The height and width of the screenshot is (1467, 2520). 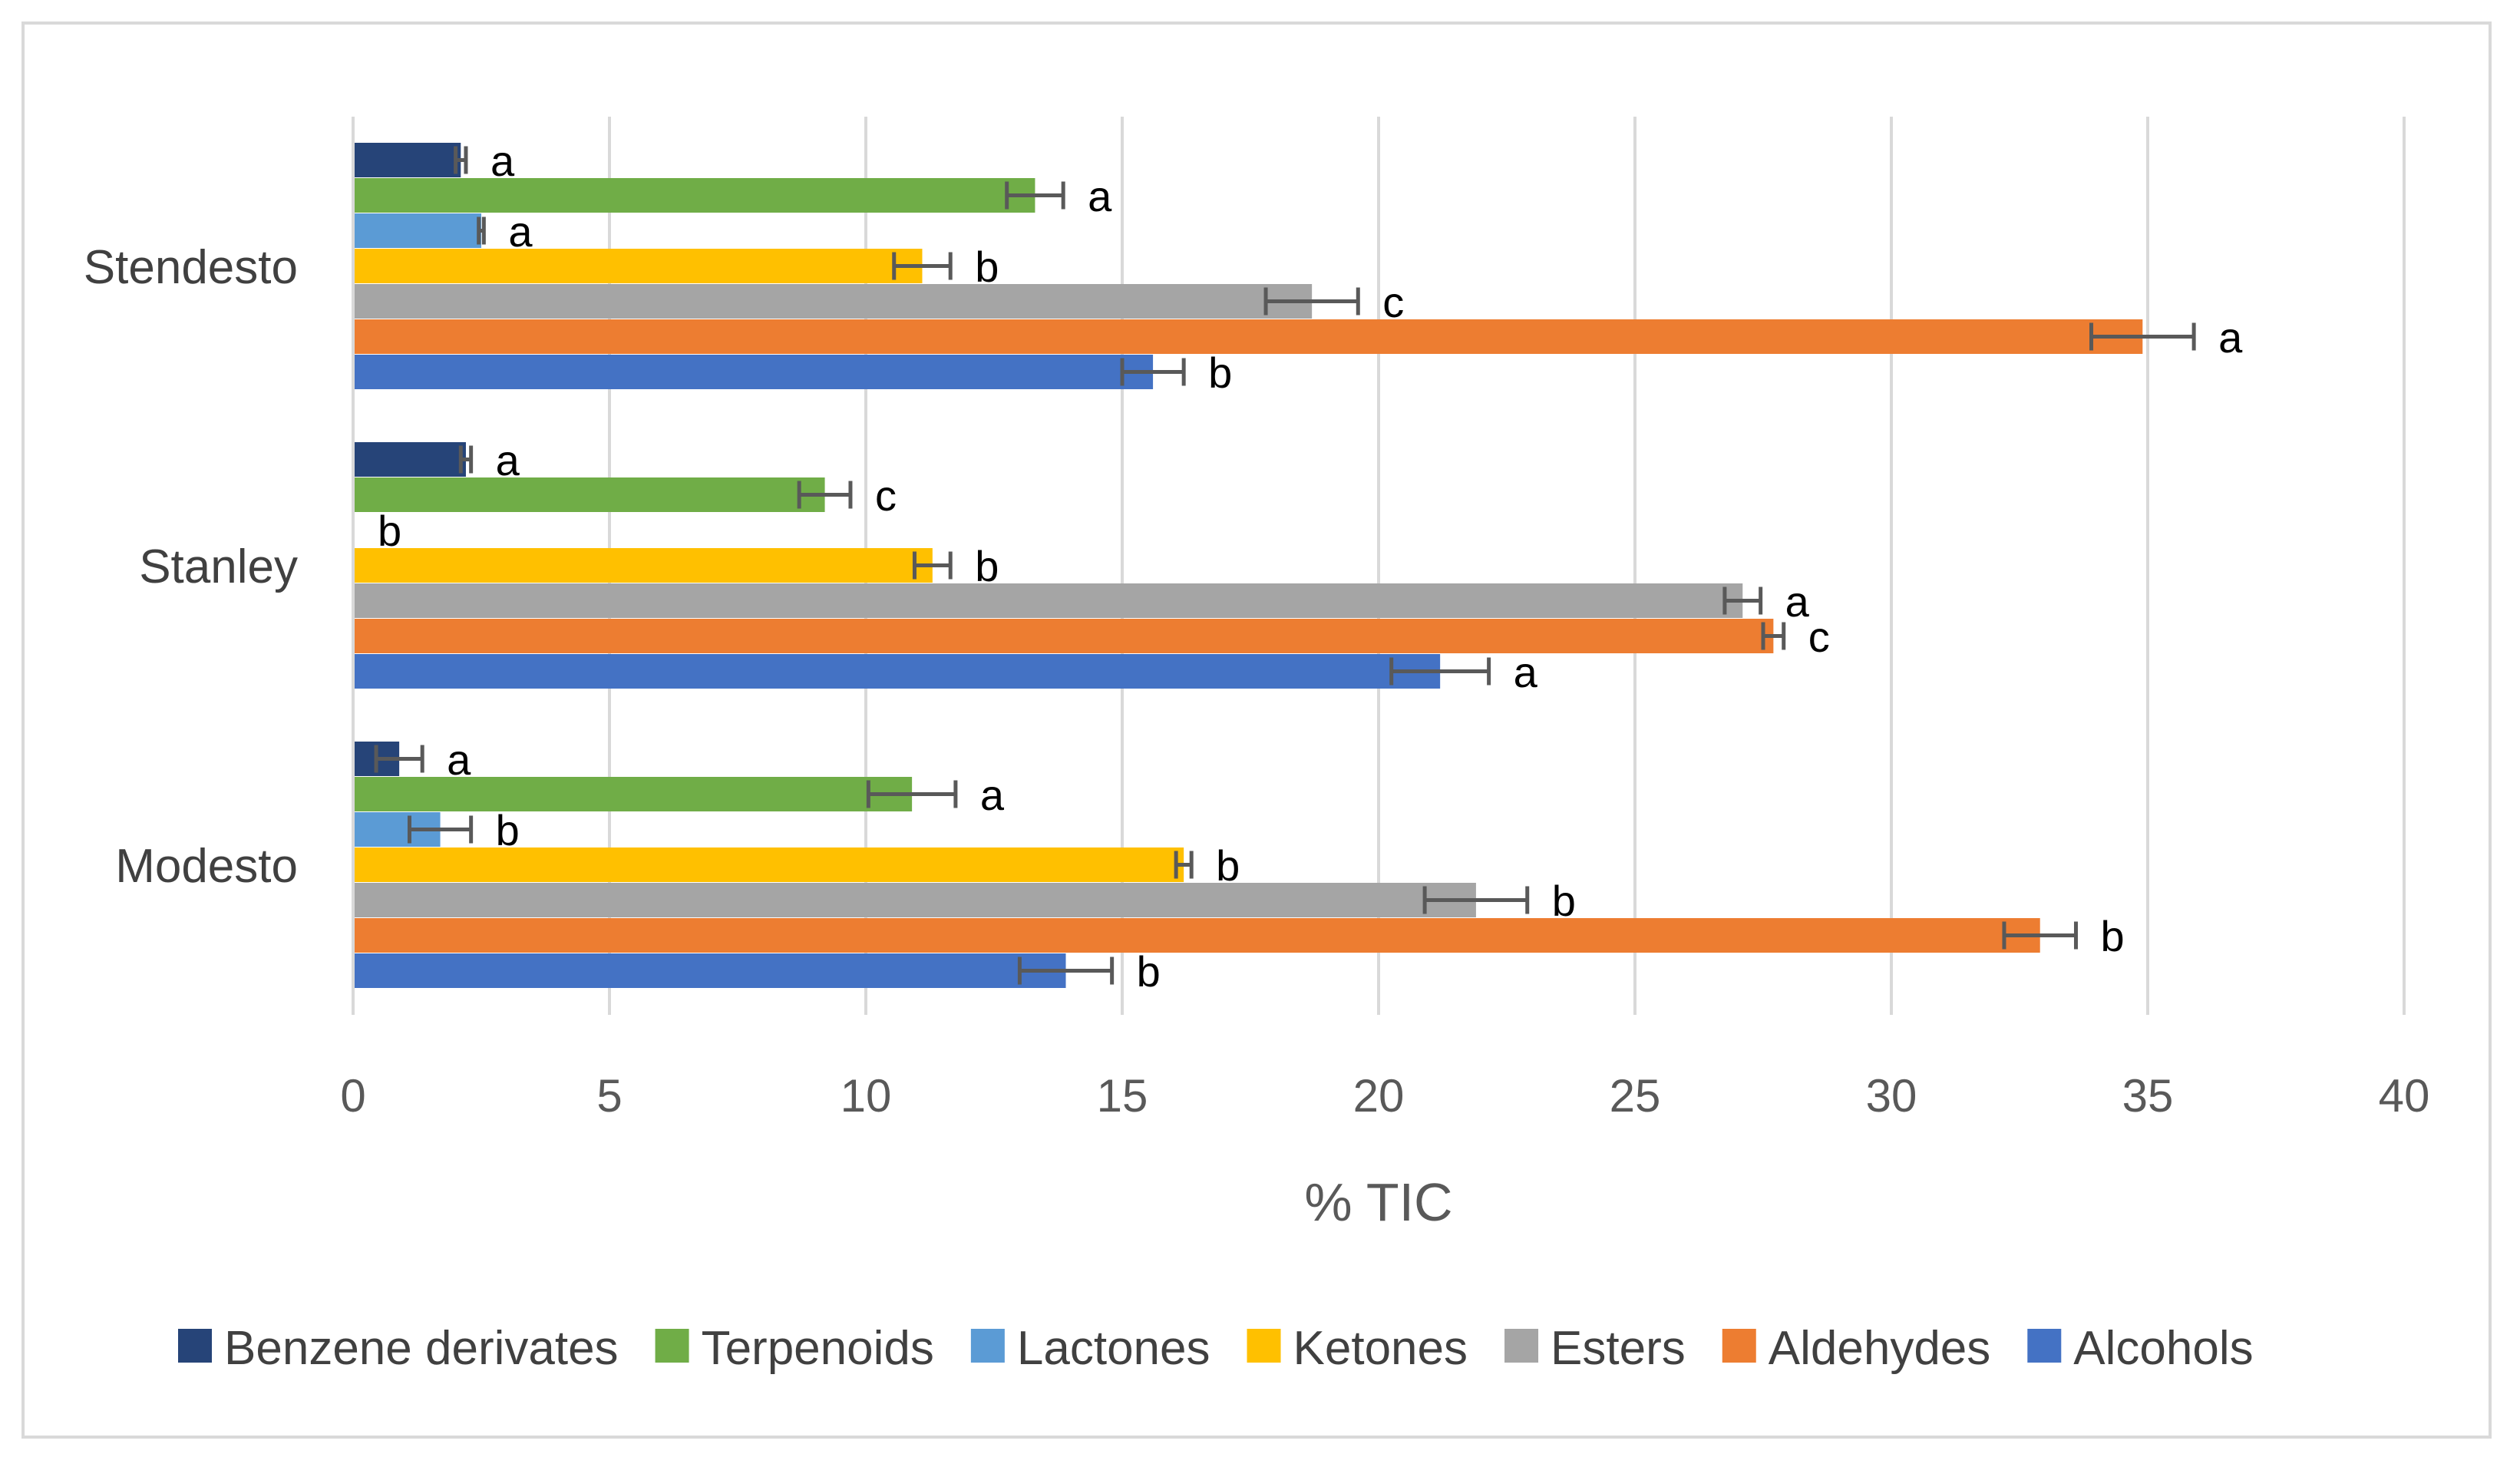 What do you see at coordinates (422, 1348) in the screenshot?
I see `svg-text: Benzene derivates` at bounding box center [422, 1348].